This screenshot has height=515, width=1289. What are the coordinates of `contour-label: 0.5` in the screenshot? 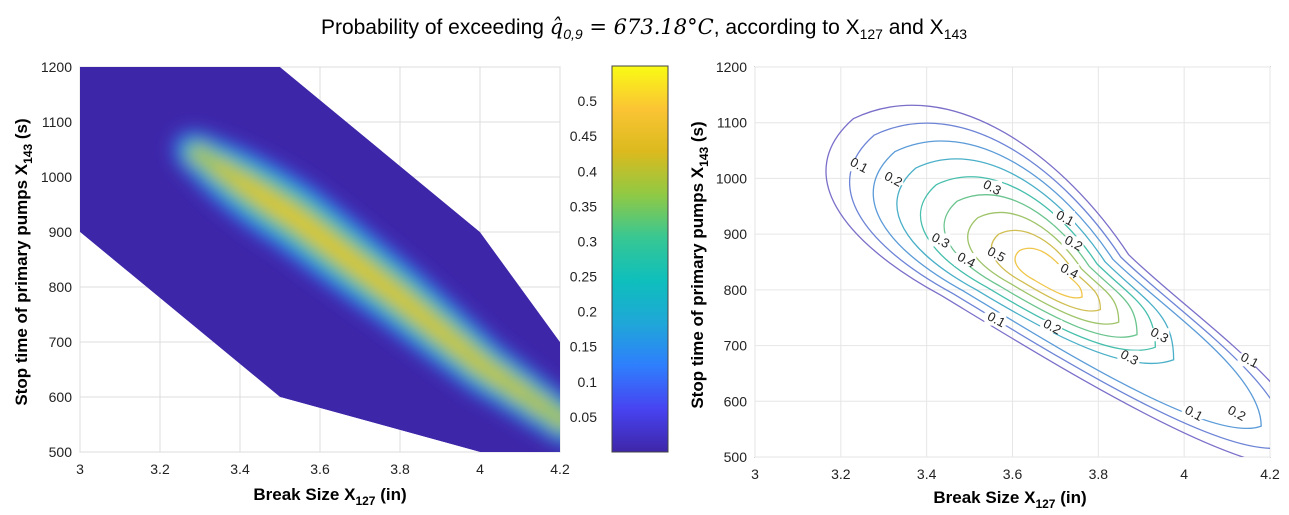 It's located at (996, 254).